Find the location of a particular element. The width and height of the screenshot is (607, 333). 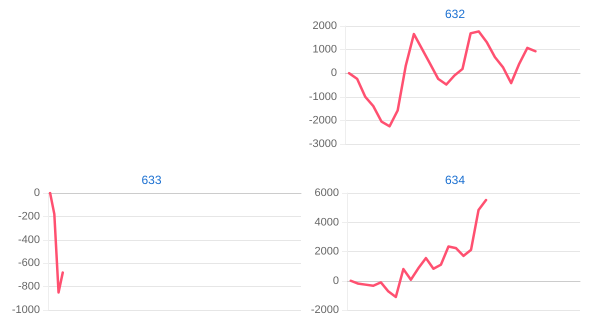

y-tick-label: 1000 is located at coordinates (324, 50).